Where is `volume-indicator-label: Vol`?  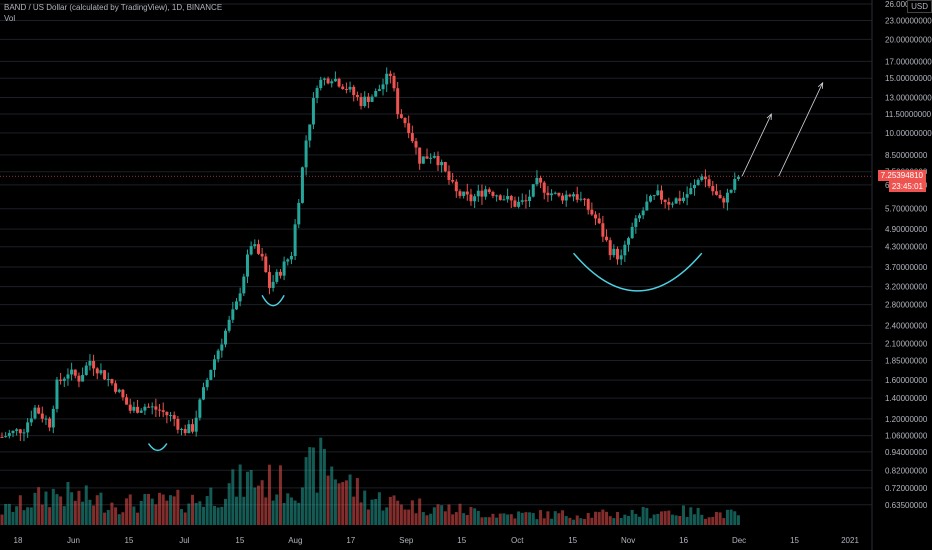
volume-indicator-label: Vol is located at coordinates (10, 18).